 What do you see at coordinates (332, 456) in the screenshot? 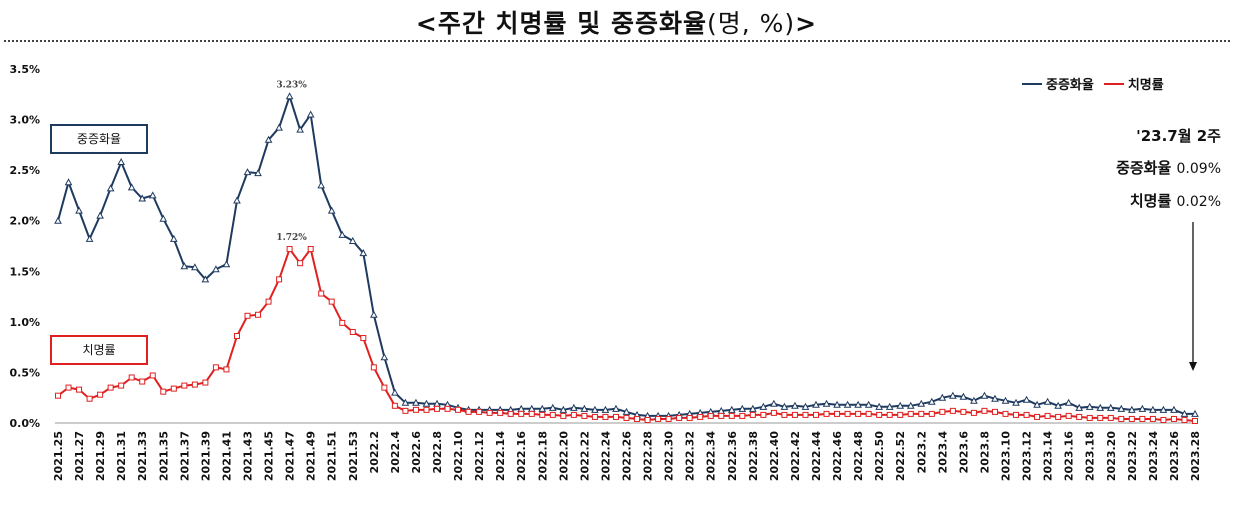
I see `x-tick-label: 2021.51` at bounding box center [332, 456].